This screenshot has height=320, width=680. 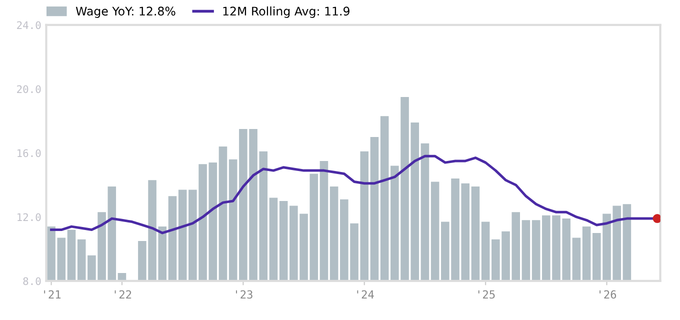 I want to click on x-tick-label: '25, so click(x=486, y=294).